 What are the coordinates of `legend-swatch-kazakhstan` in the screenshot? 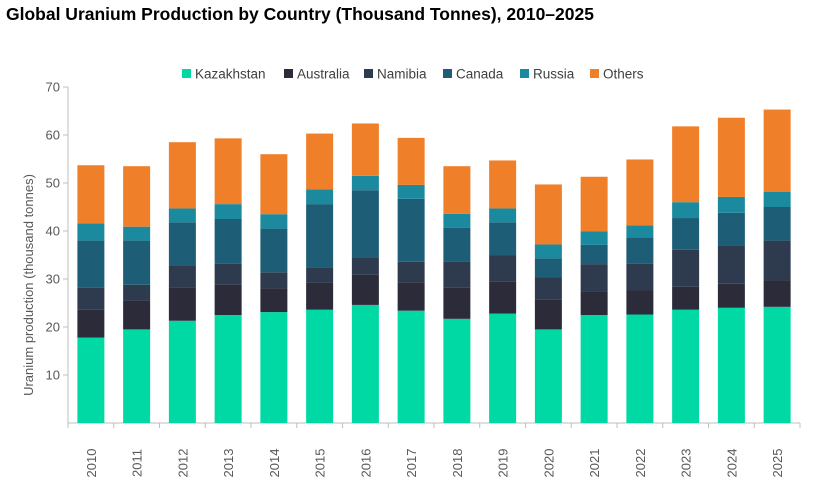 It's located at (186, 73).